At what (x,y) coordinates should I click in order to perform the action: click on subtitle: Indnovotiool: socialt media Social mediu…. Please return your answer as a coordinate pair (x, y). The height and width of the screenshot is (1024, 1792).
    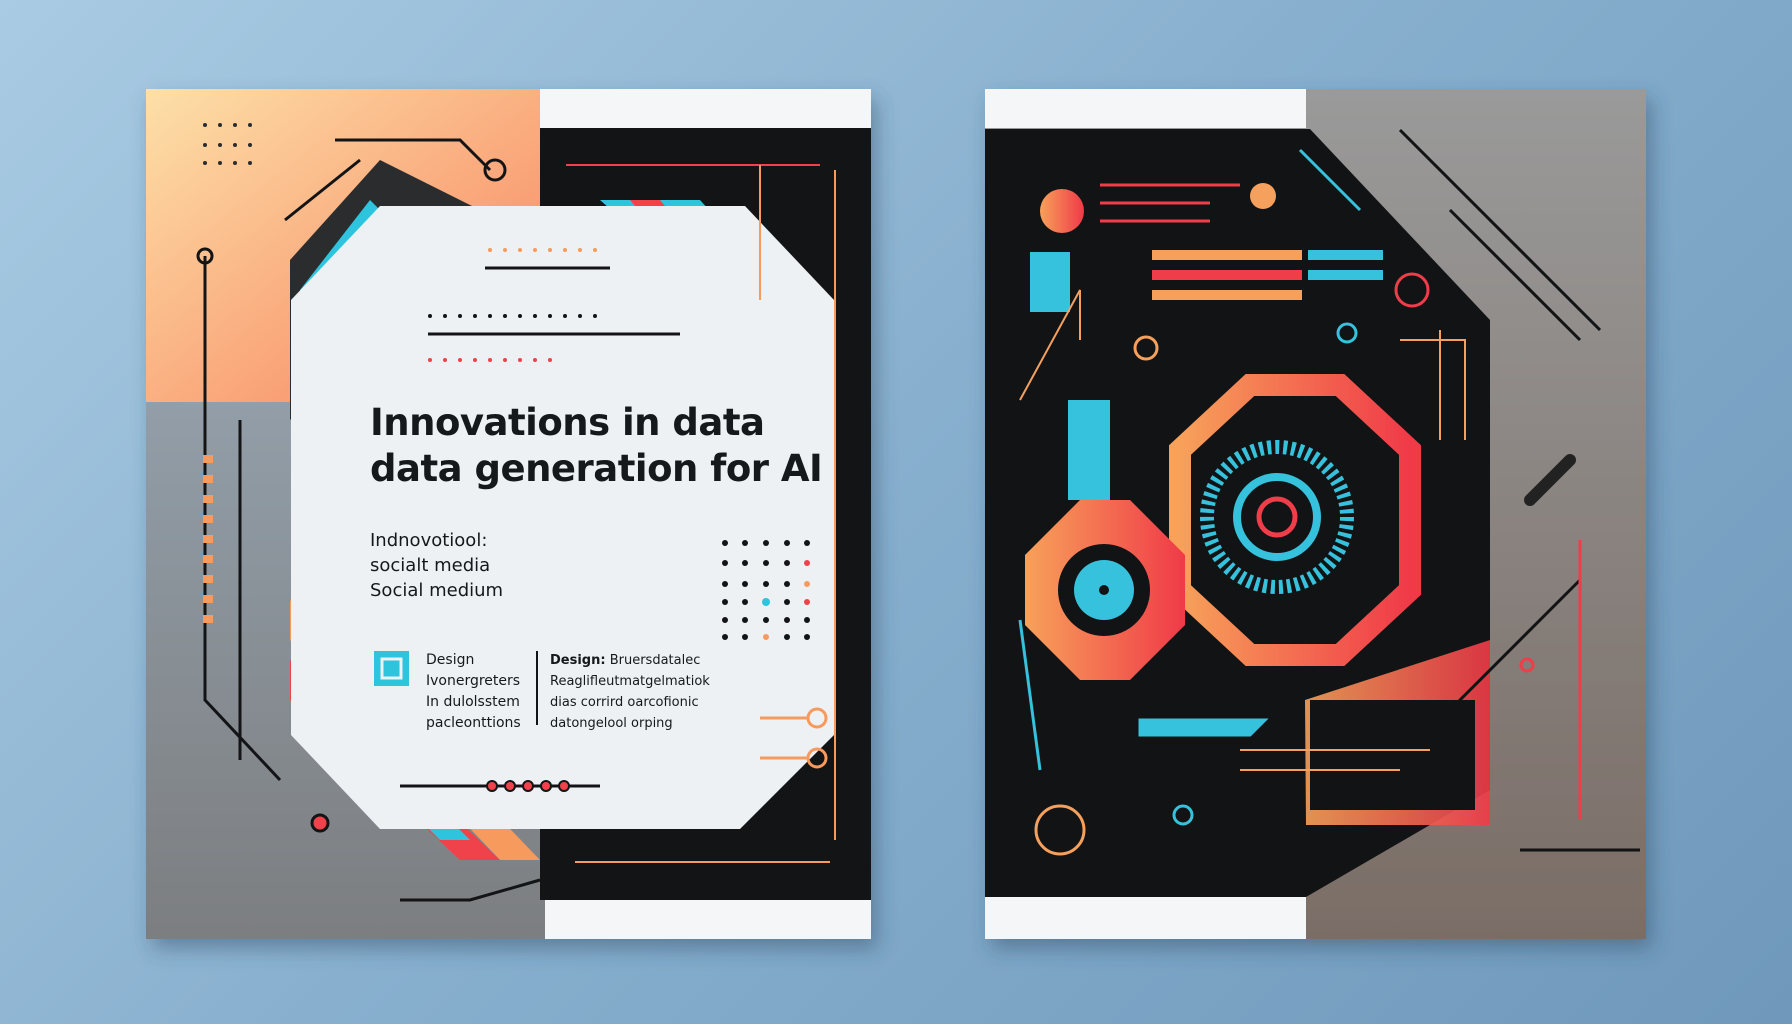
    Looking at the image, I should click on (436, 565).